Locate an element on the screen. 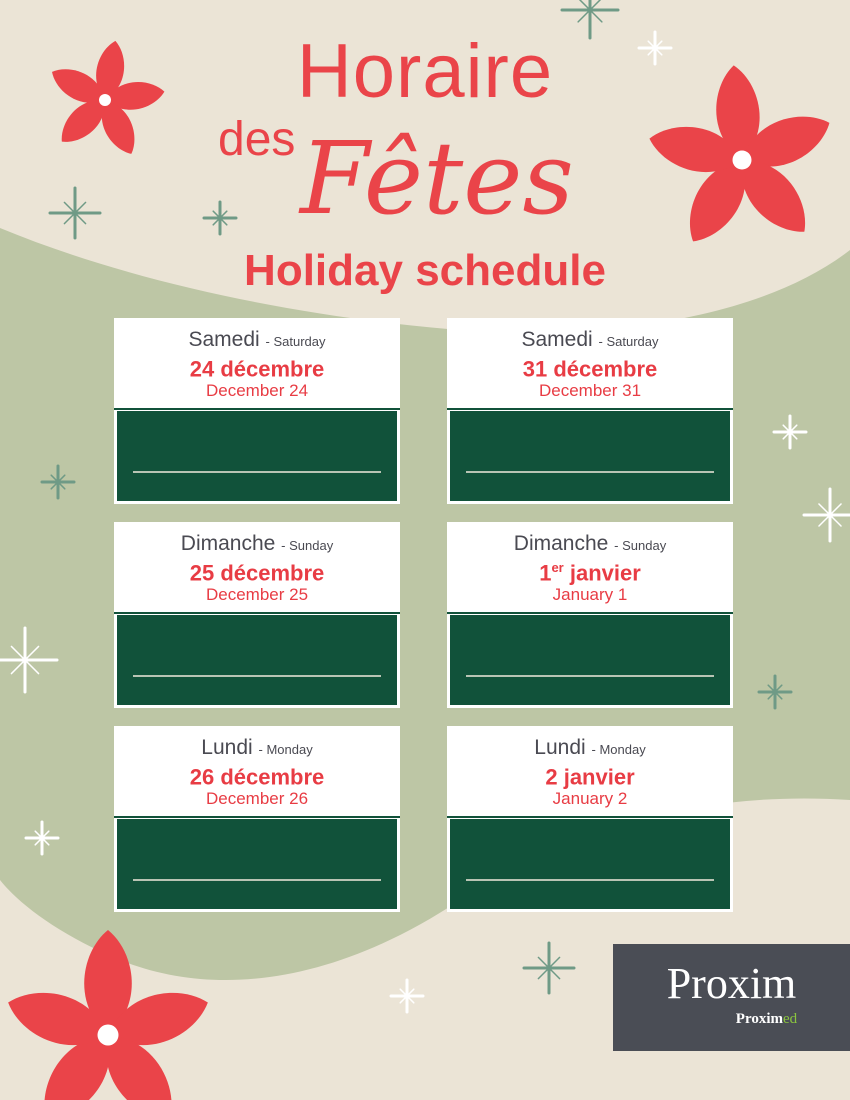 This screenshot has height=1100, width=850. schedule-card: Lundi - Monday 26 décembre December 26 is located at coordinates (257, 819).